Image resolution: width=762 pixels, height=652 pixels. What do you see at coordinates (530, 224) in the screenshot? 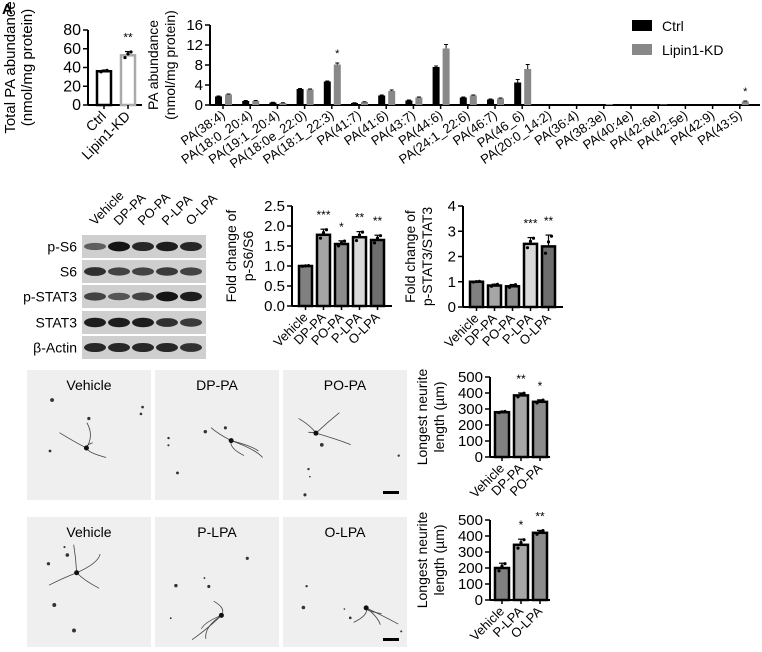
I see `significance-label: ***` at bounding box center [530, 224].